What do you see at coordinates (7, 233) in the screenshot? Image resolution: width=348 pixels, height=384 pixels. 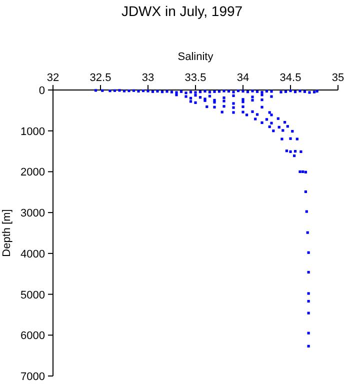 I see `y-axis-title: Depth [m]` at bounding box center [7, 233].